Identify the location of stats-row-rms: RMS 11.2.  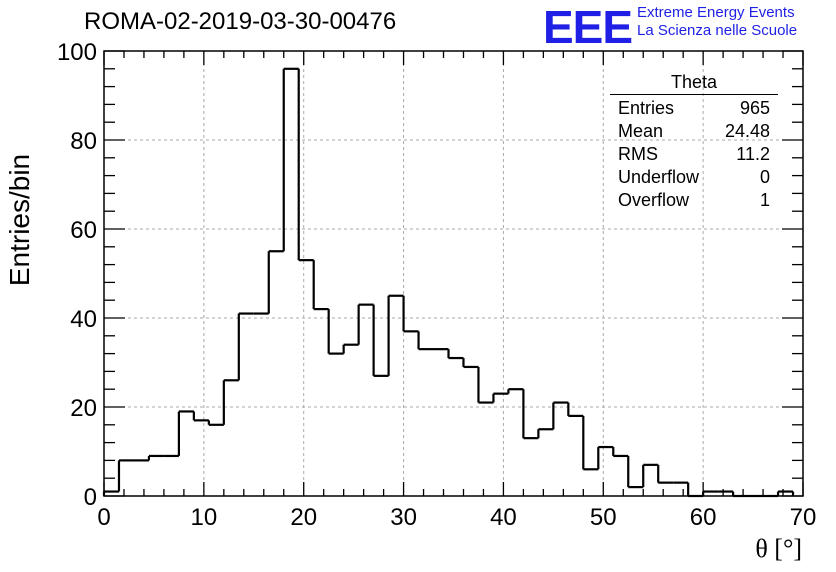
(694, 154).